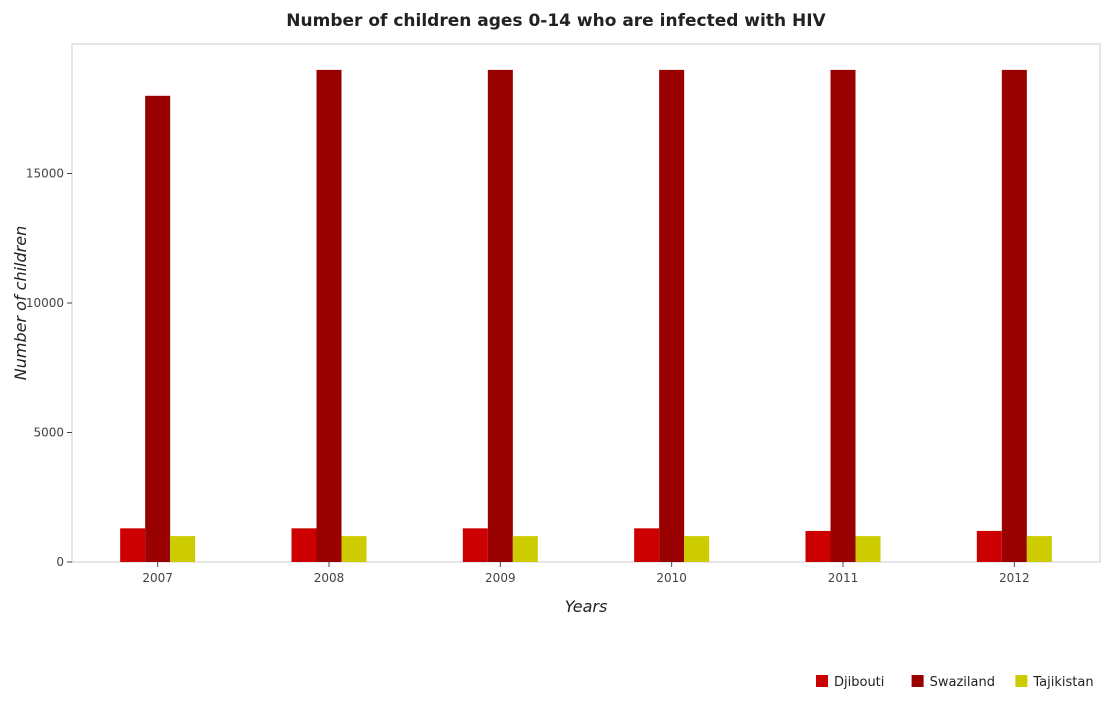  What do you see at coordinates (20, 303) in the screenshot?
I see `y-axis-label: Number of children` at bounding box center [20, 303].